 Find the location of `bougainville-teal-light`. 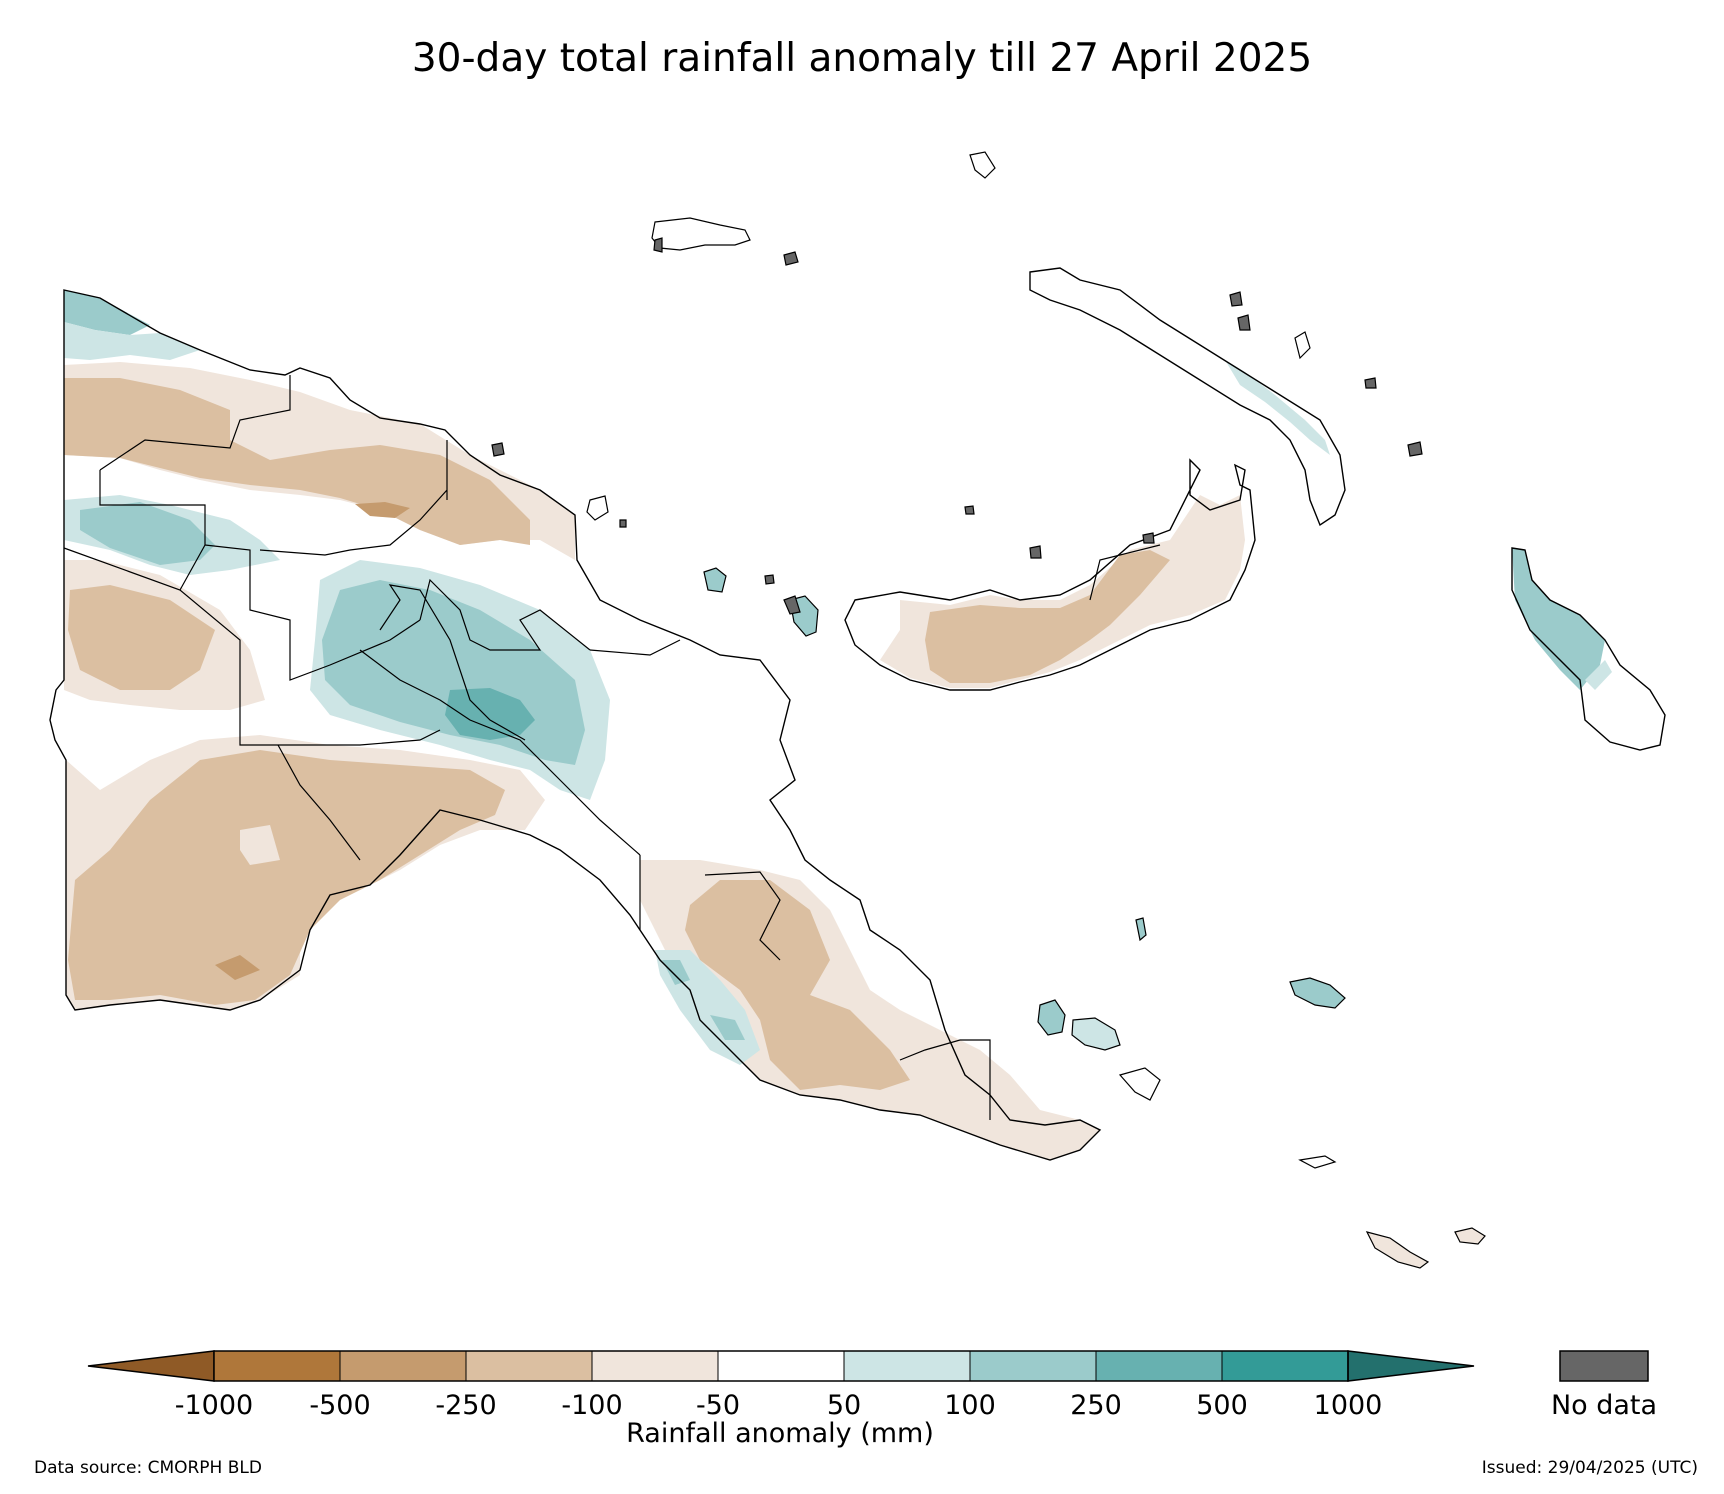

bougainville-teal-light is located at coordinates (1598, 675).